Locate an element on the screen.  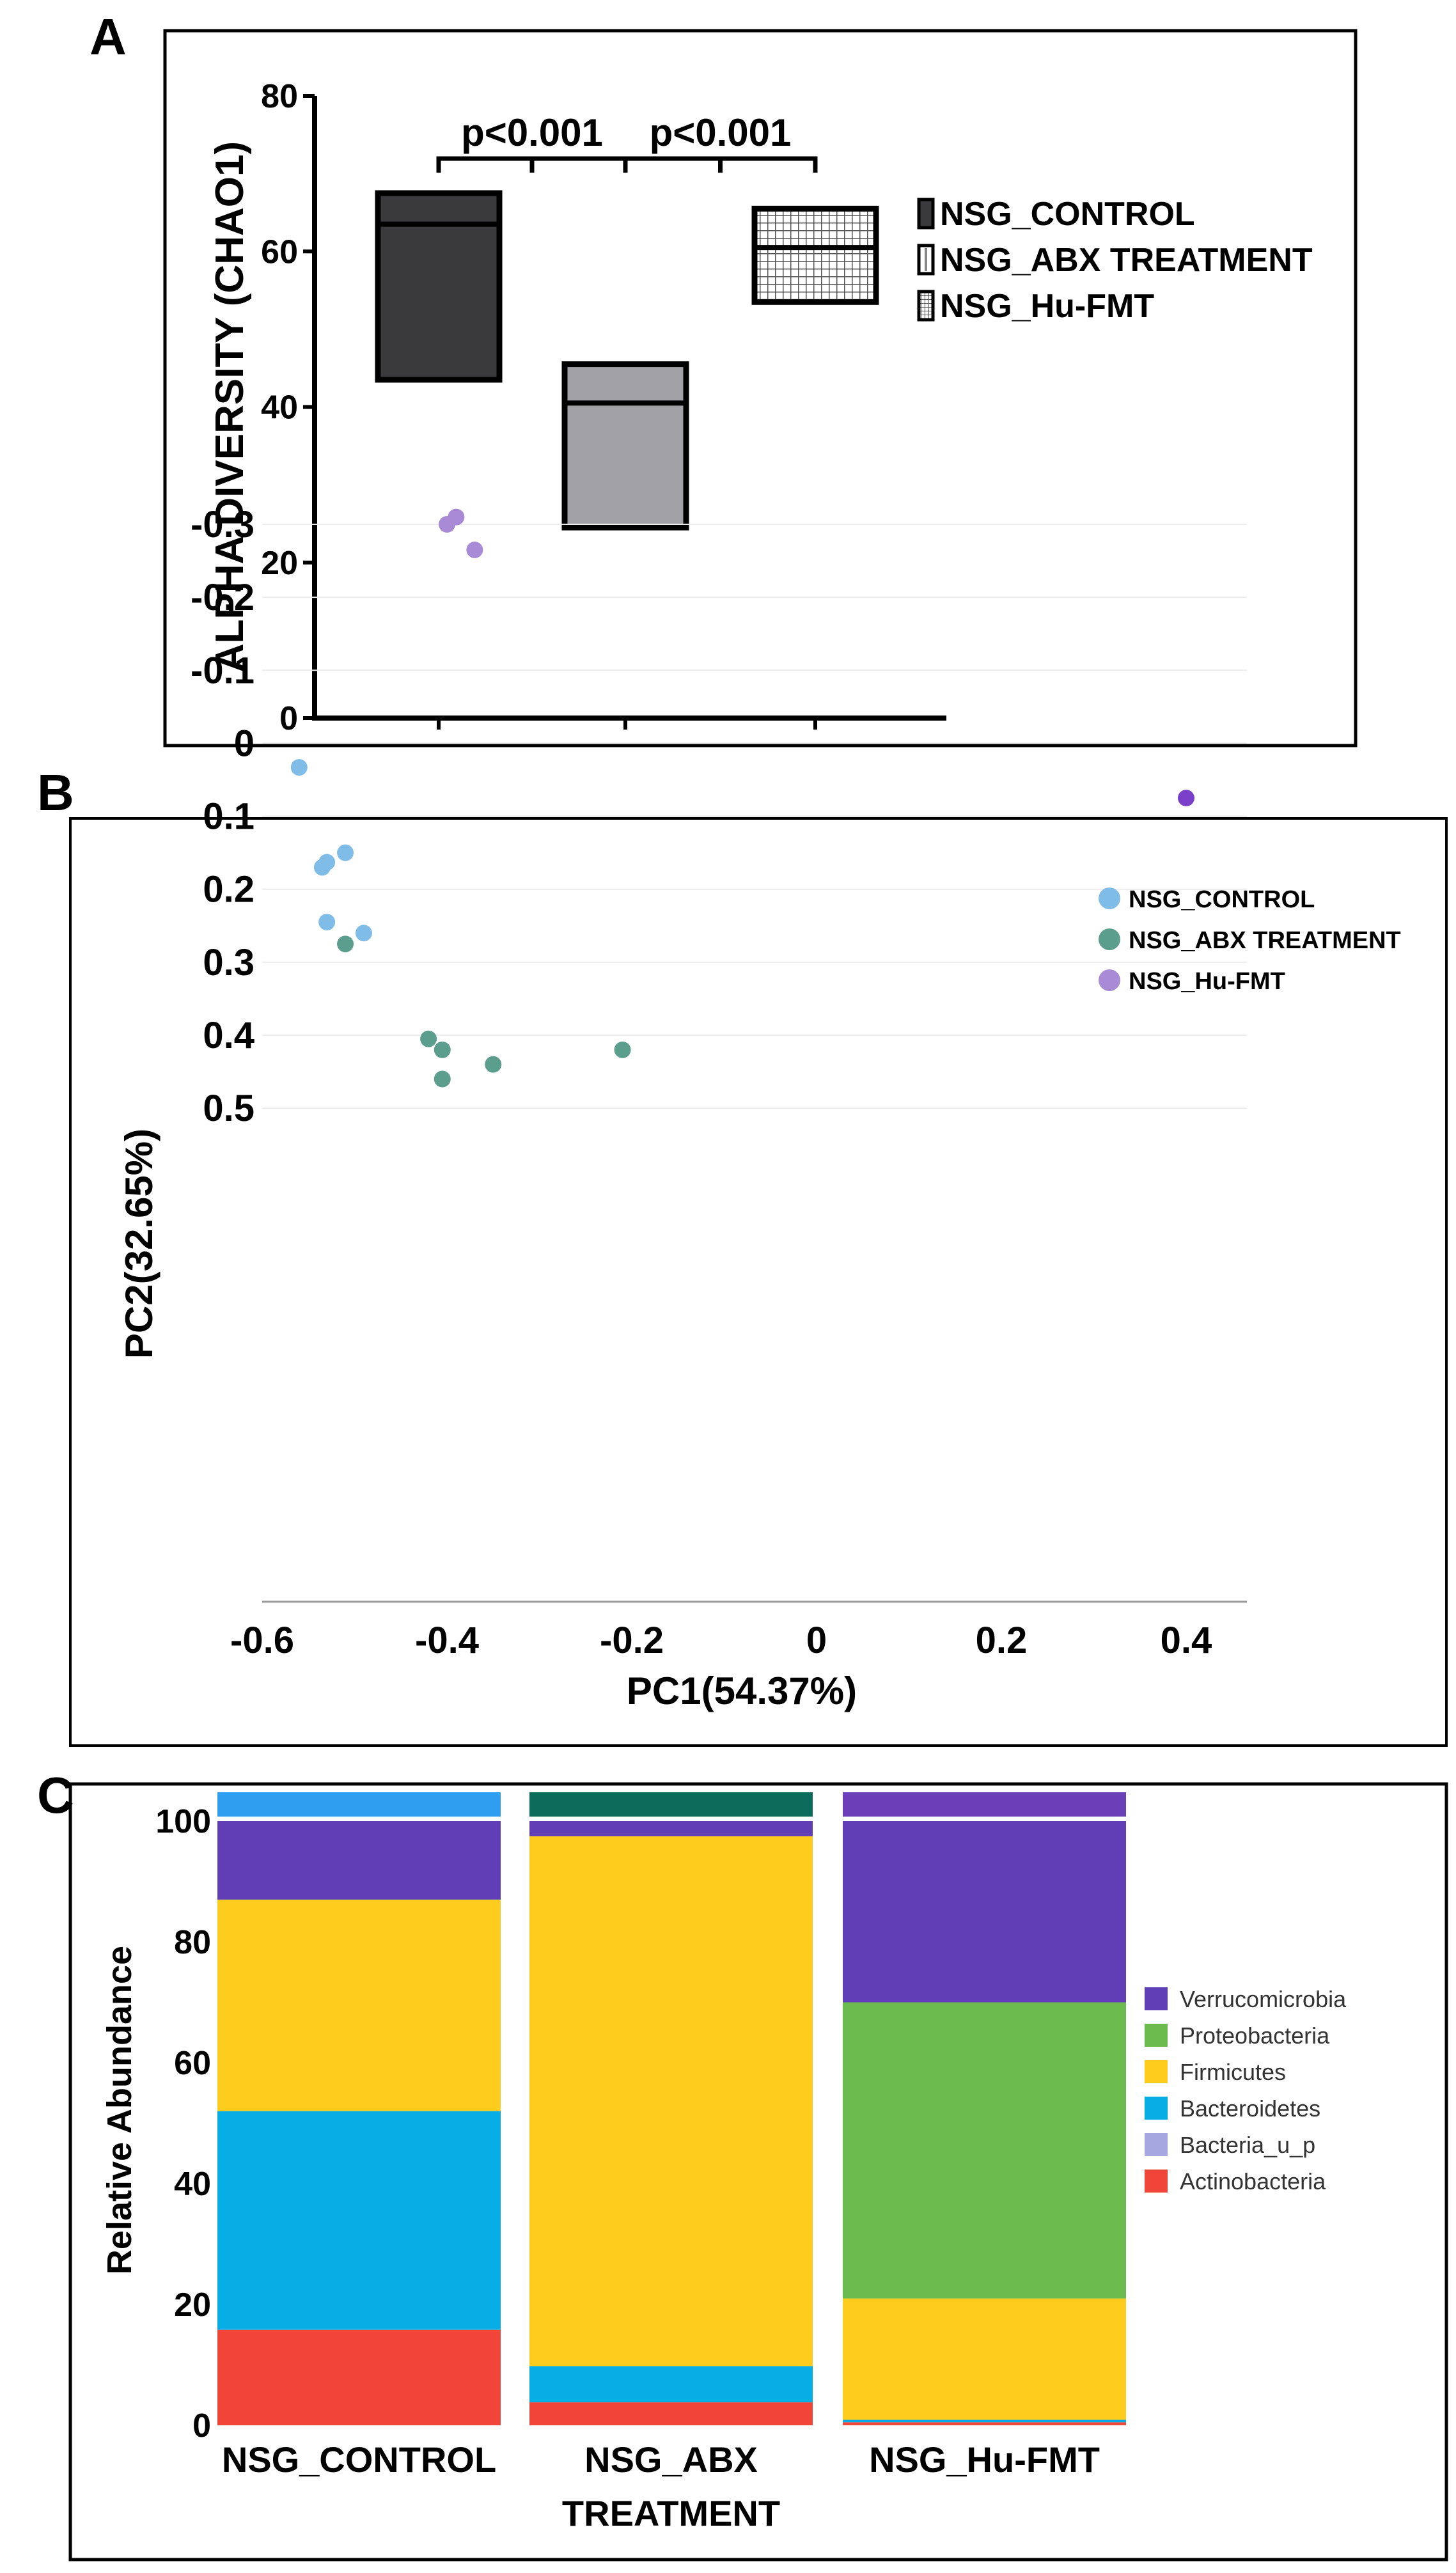
panel-label-c: C is located at coordinates (55, 1796).